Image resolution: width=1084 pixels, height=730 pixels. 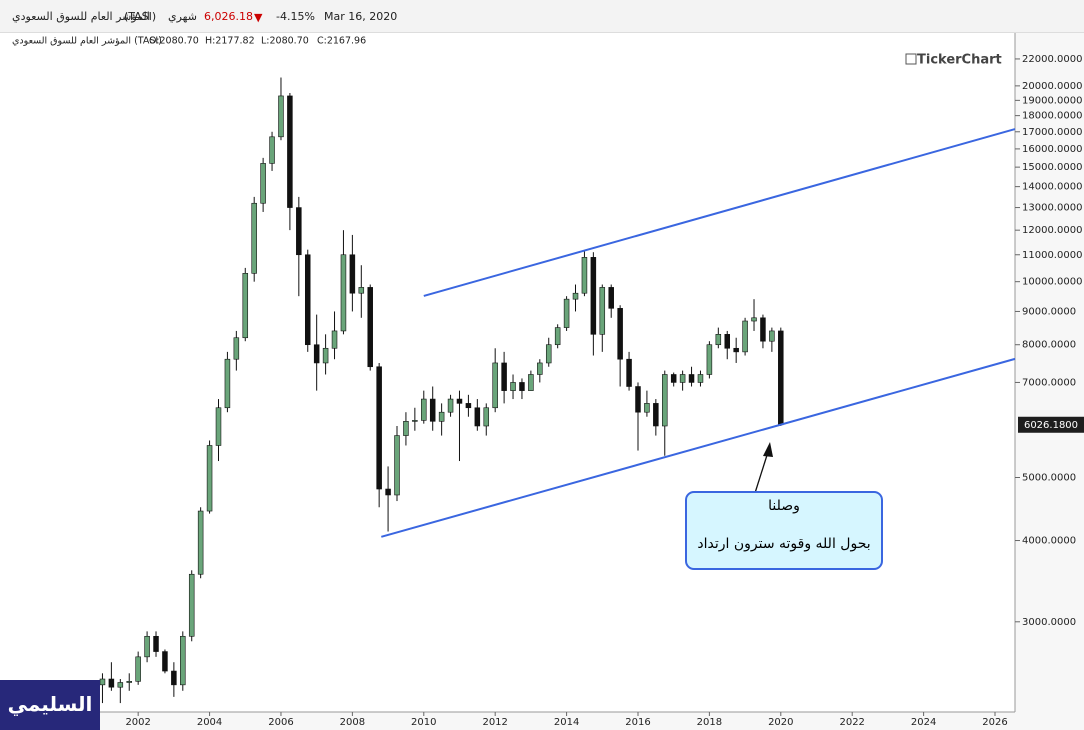 I want to click on watermark: TickerChart, so click(x=959, y=60).